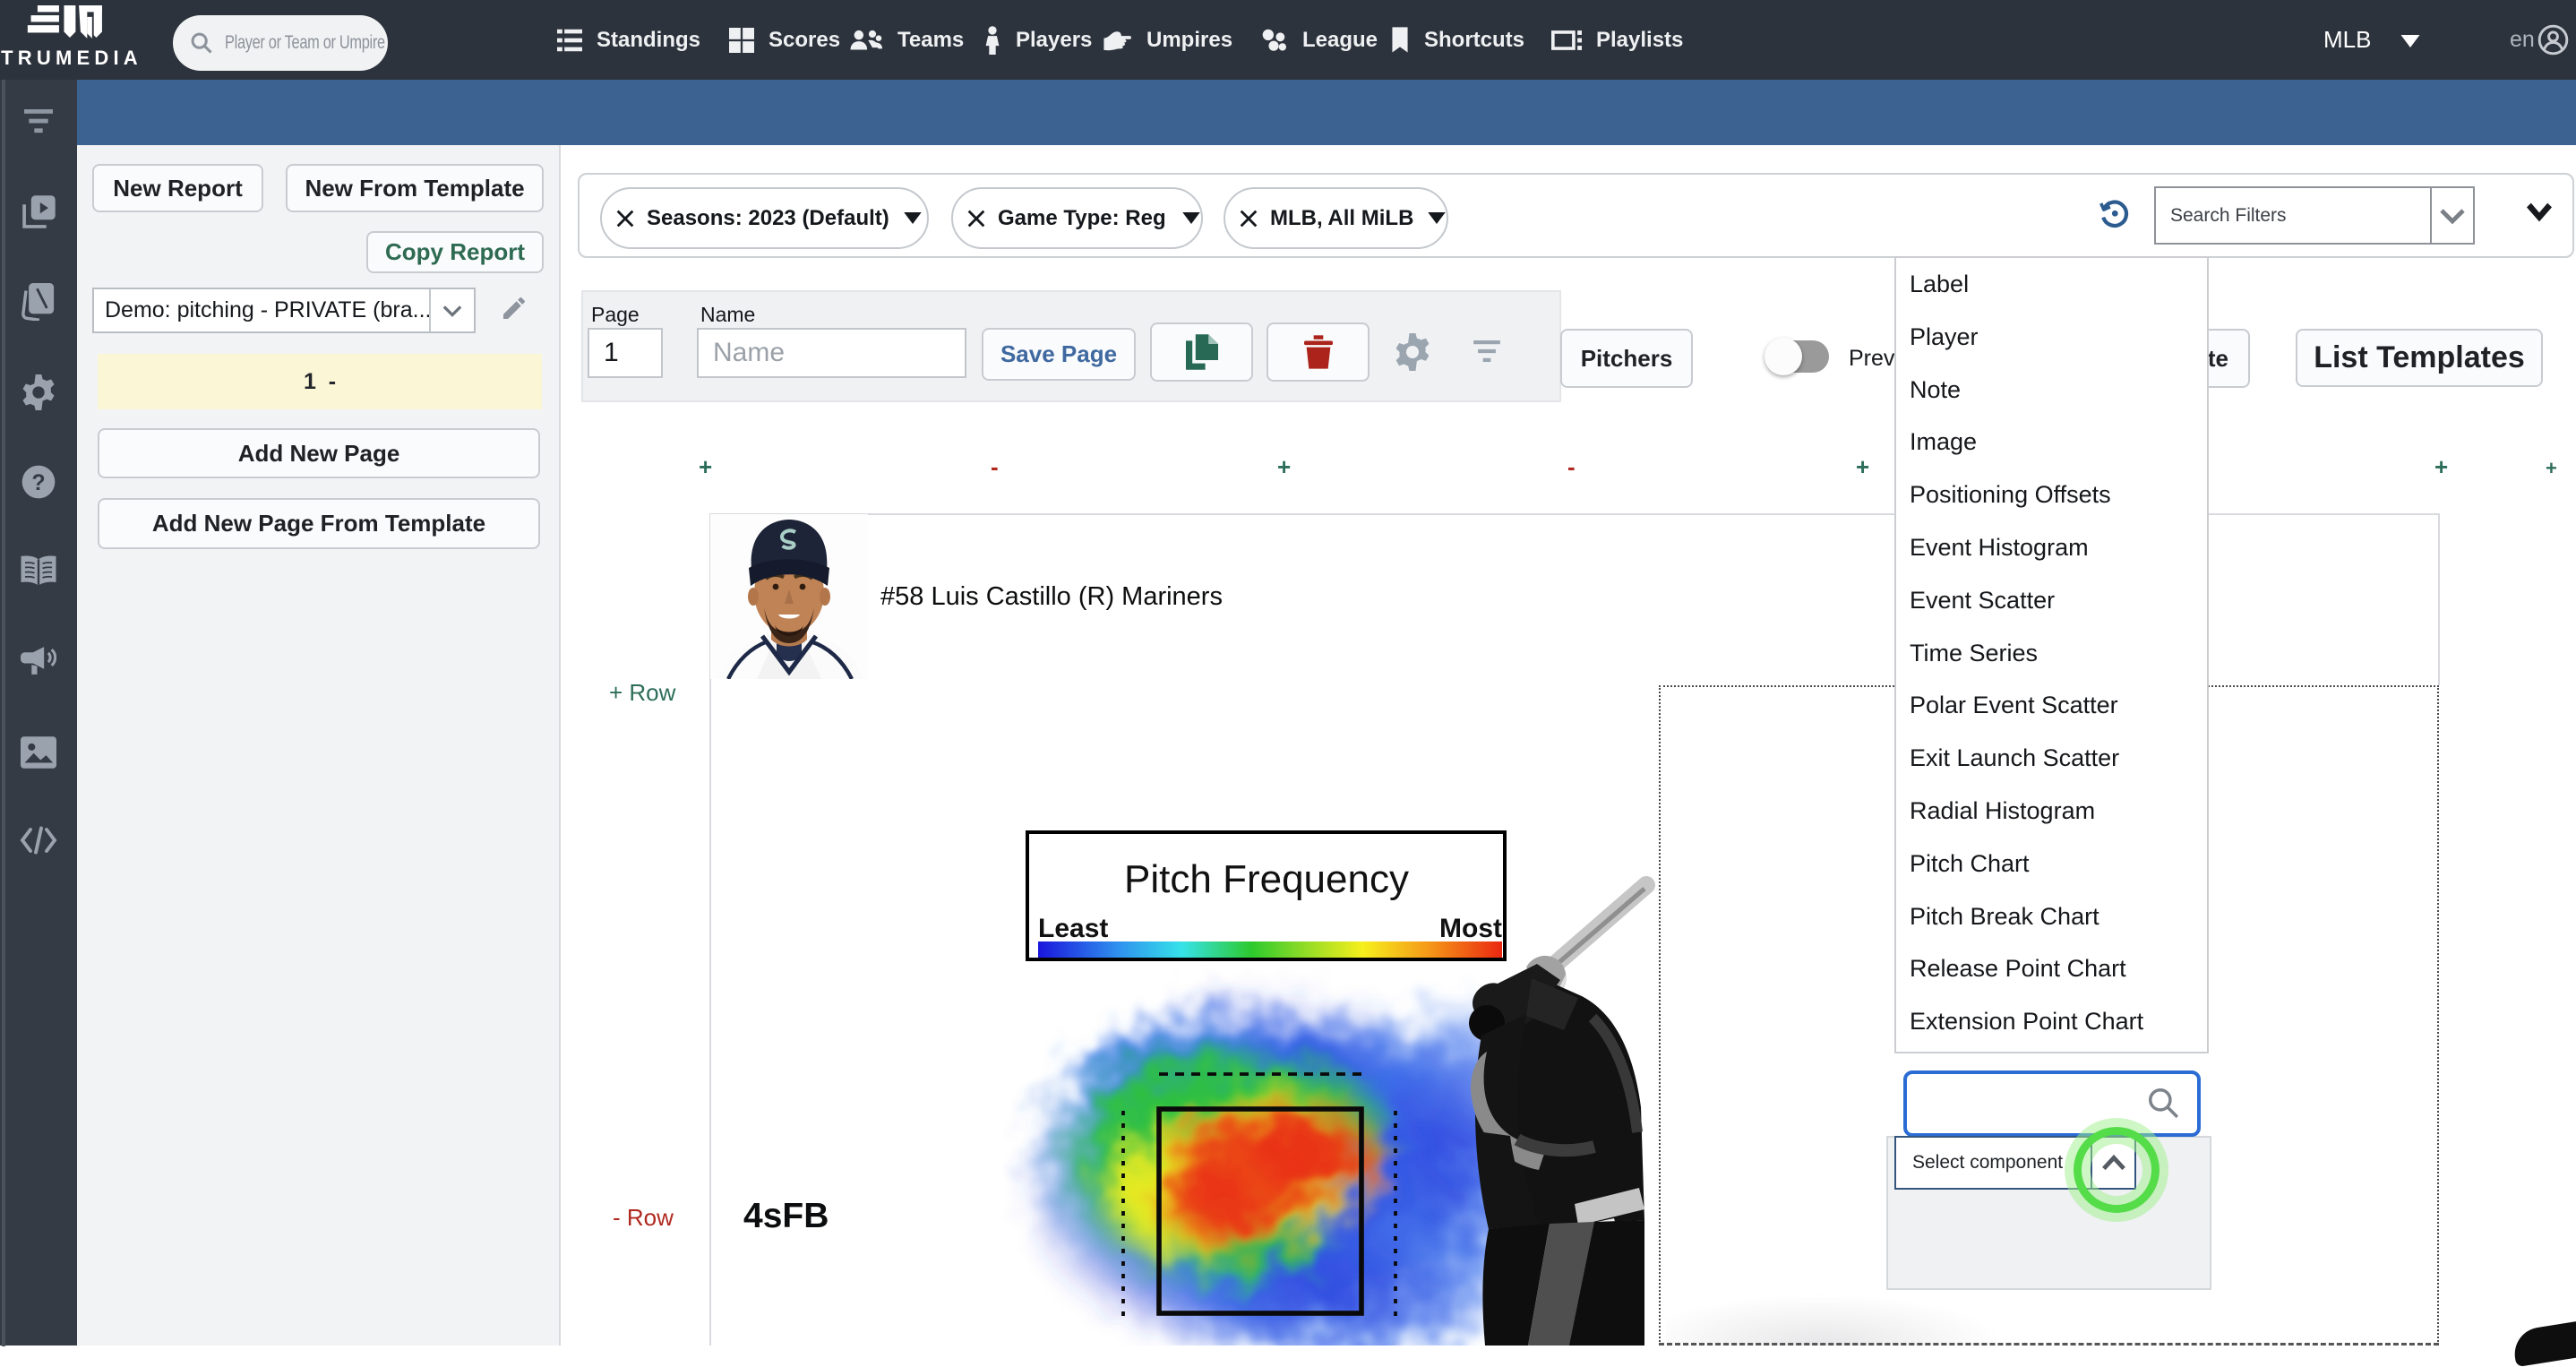 This screenshot has width=2576, height=1367. Describe the element at coordinates (1266, 879) in the screenshot. I see `svg-text: Pitch Frequency` at that location.